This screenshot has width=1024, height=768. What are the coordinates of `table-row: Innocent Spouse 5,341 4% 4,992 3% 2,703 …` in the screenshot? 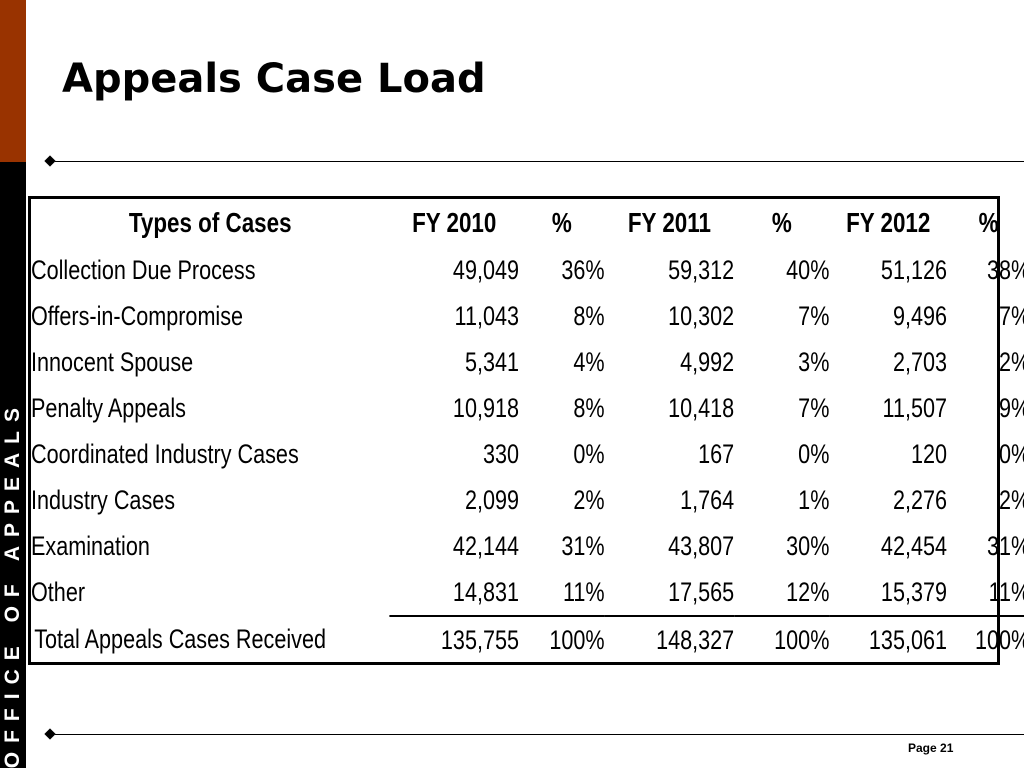 It's located at (527, 362).